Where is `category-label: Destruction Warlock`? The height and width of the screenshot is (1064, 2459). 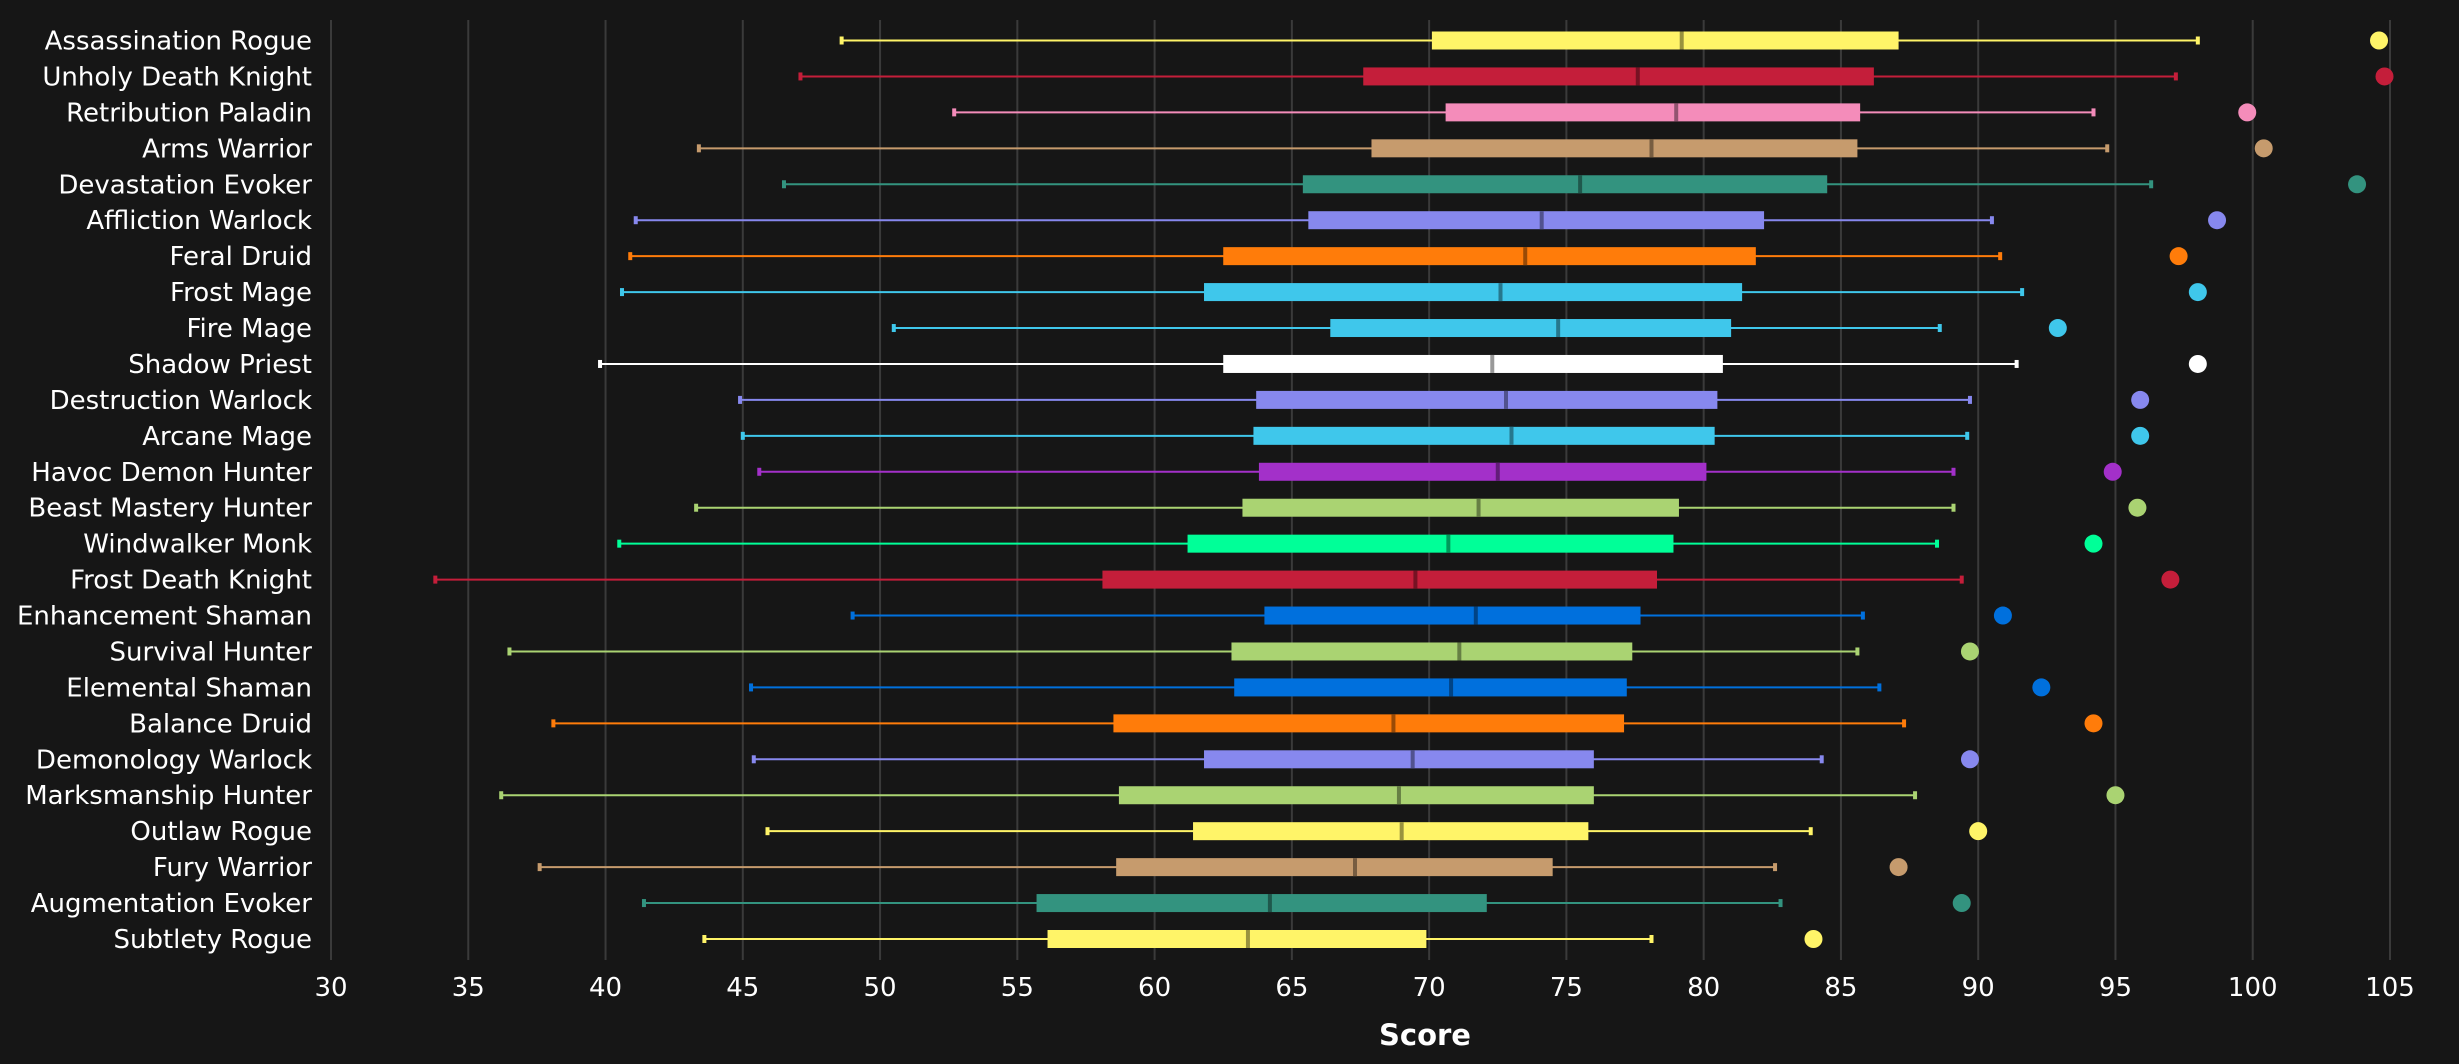
category-label: Destruction Warlock is located at coordinates (181, 401).